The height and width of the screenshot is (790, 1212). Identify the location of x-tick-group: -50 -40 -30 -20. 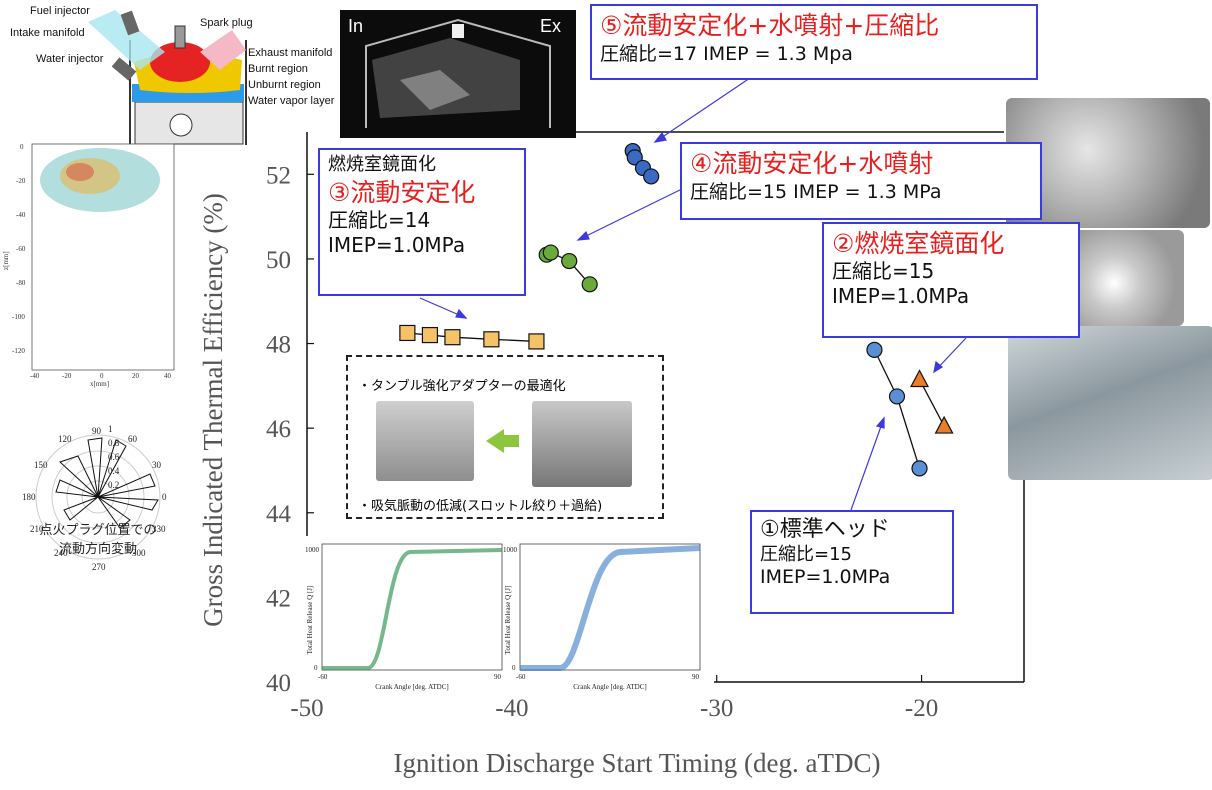
(614, 698).